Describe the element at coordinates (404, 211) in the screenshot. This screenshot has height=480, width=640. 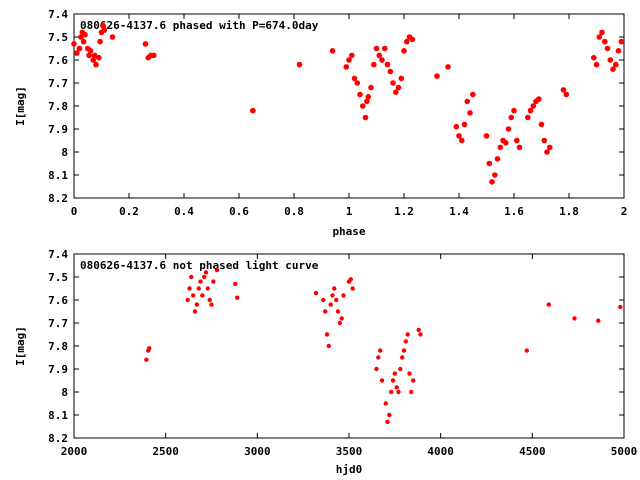
I see `x-tick-label: 1.2` at that location.